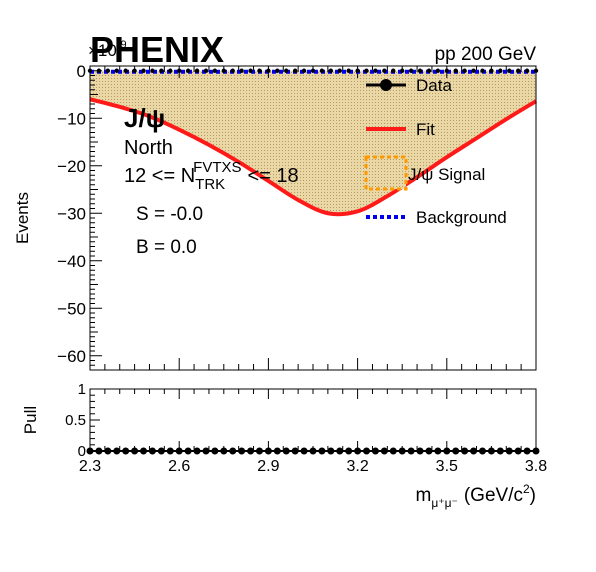 Image resolution: width=596 pixels, height=572 pixels. Describe the element at coordinates (486, 54) in the screenshot. I see `collision-system: pp 200 GeV` at that location.